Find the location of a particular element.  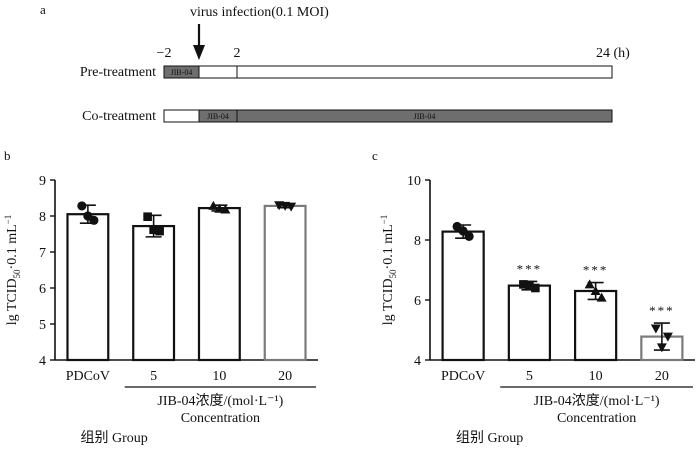

time-tick-label: 24 (h) is located at coordinates (613, 53).